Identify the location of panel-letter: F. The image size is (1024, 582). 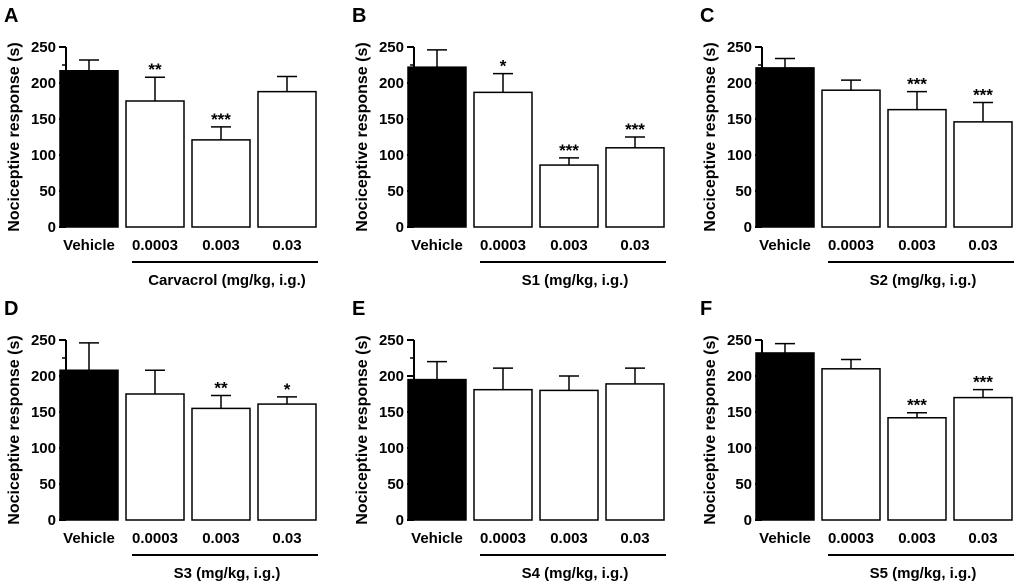
(706, 309).